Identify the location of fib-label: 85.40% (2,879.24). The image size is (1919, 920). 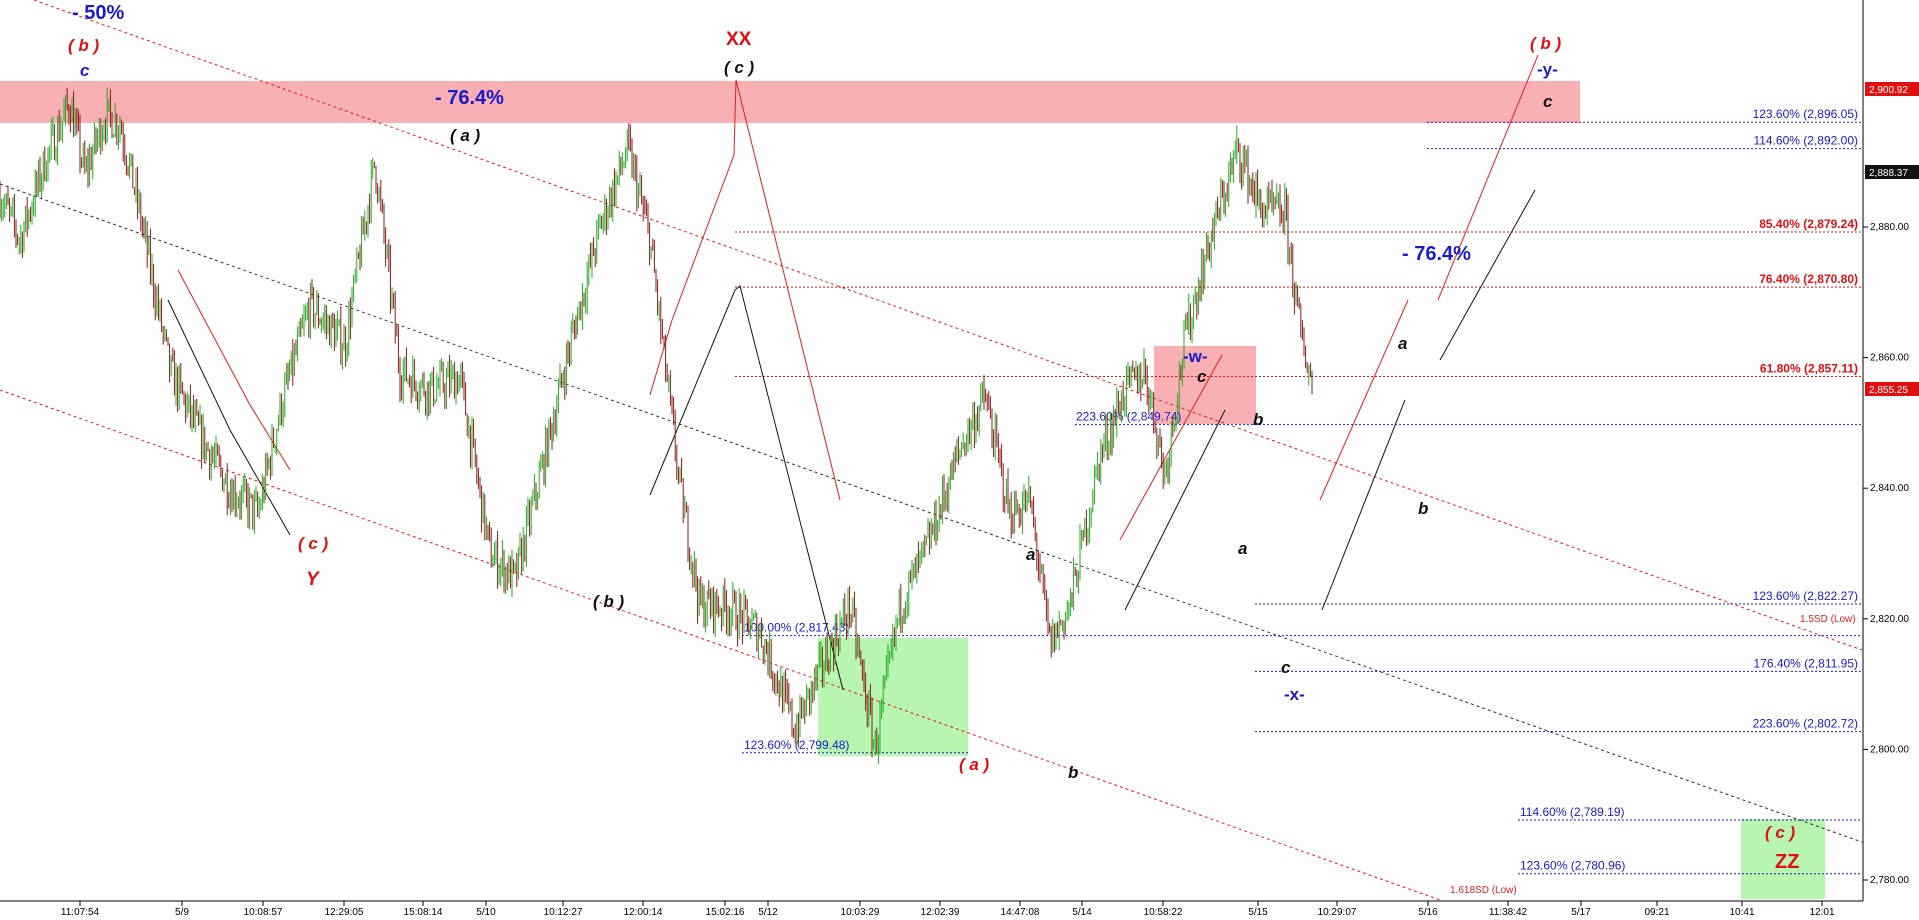
(1808, 224).